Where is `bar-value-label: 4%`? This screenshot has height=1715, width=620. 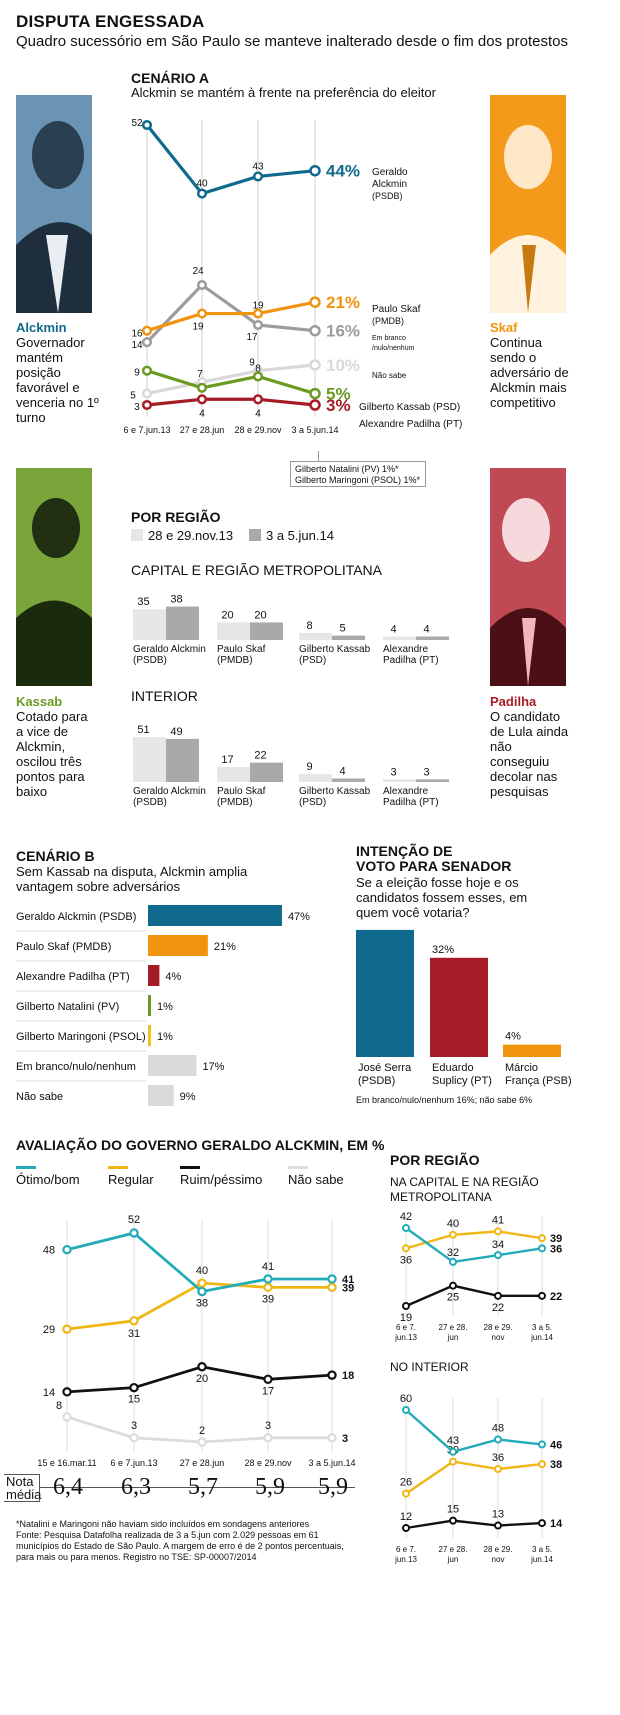 bar-value-label: 4% is located at coordinates (513, 1037).